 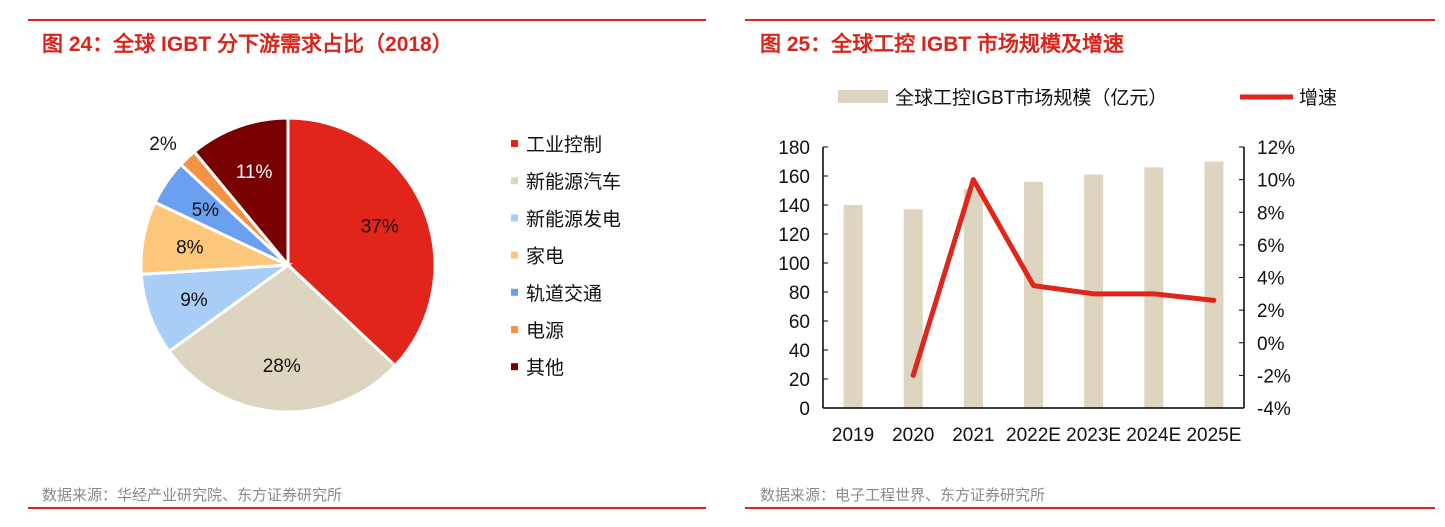 What do you see at coordinates (794, 235) in the screenshot?
I see `y-tick-label: 120` at bounding box center [794, 235].